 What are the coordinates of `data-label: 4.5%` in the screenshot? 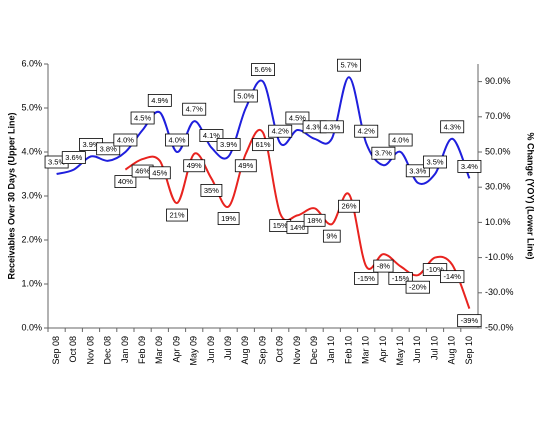 It's located at (142, 117).